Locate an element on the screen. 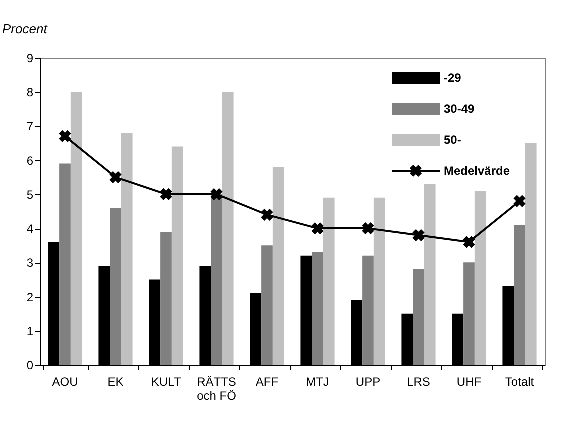 The height and width of the screenshot is (423, 568). y-tick-label: 8 is located at coordinates (30, 93).